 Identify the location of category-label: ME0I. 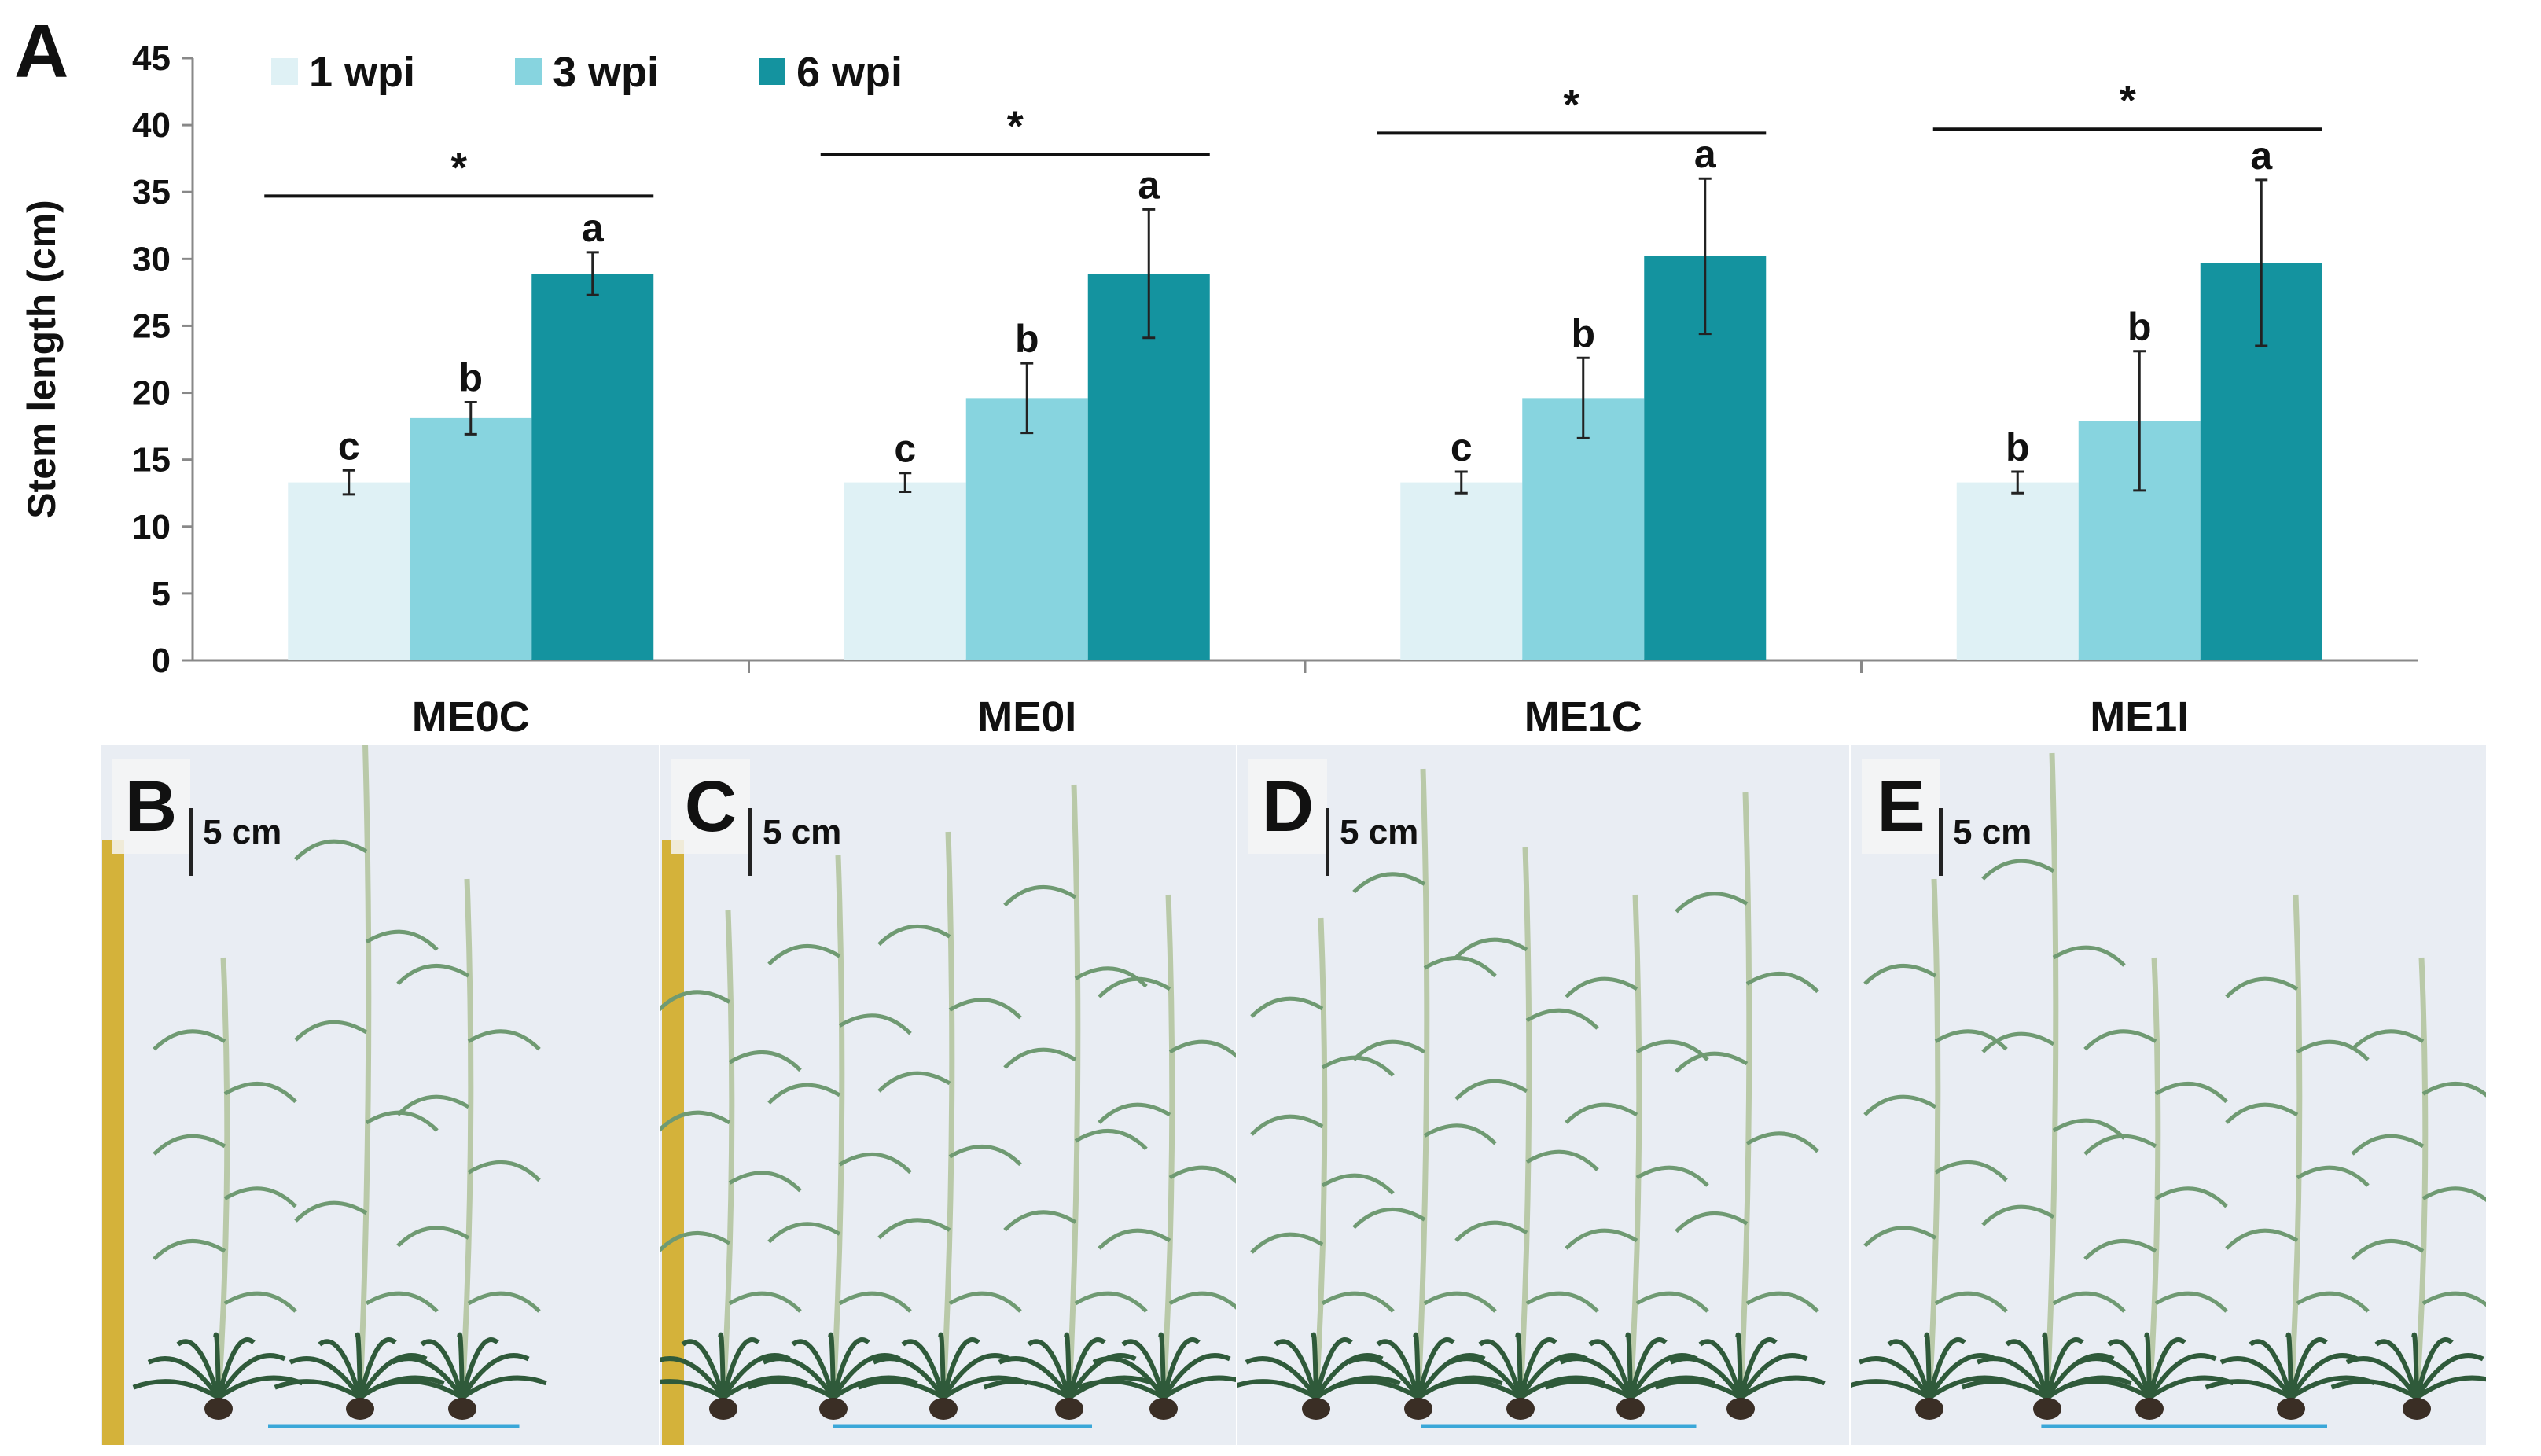
(1026, 716).